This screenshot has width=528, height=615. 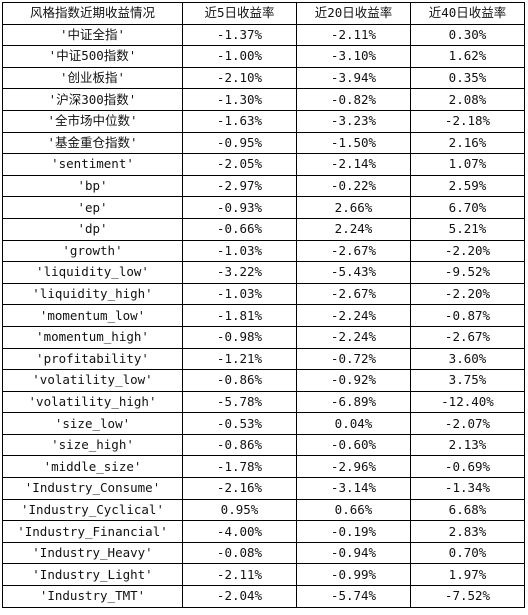 What do you see at coordinates (239, 380) in the screenshot?
I see `return-5d-cell: -0.86%` at bounding box center [239, 380].